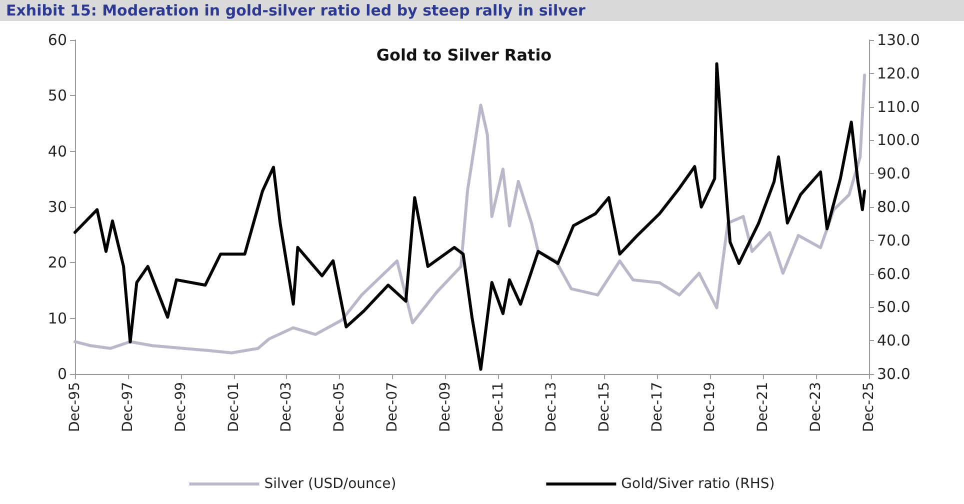 This screenshot has width=964, height=504. What do you see at coordinates (340, 407) in the screenshot?
I see `x-tick-label: Dec-05` at bounding box center [340, 407].